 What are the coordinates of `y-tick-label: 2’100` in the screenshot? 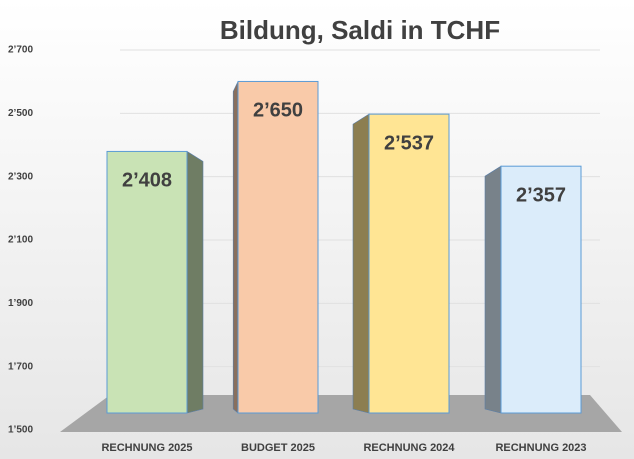 It's located at (20, 240).